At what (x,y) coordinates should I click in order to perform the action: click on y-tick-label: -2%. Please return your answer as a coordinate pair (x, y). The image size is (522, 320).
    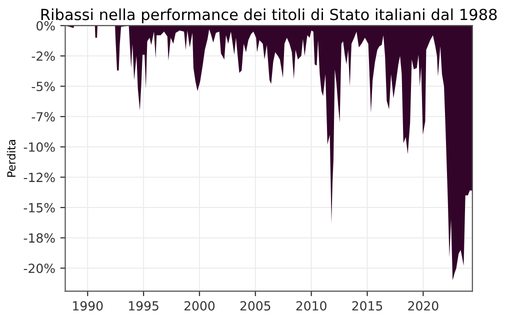
    Looking at the image, I should click on (43, 56).